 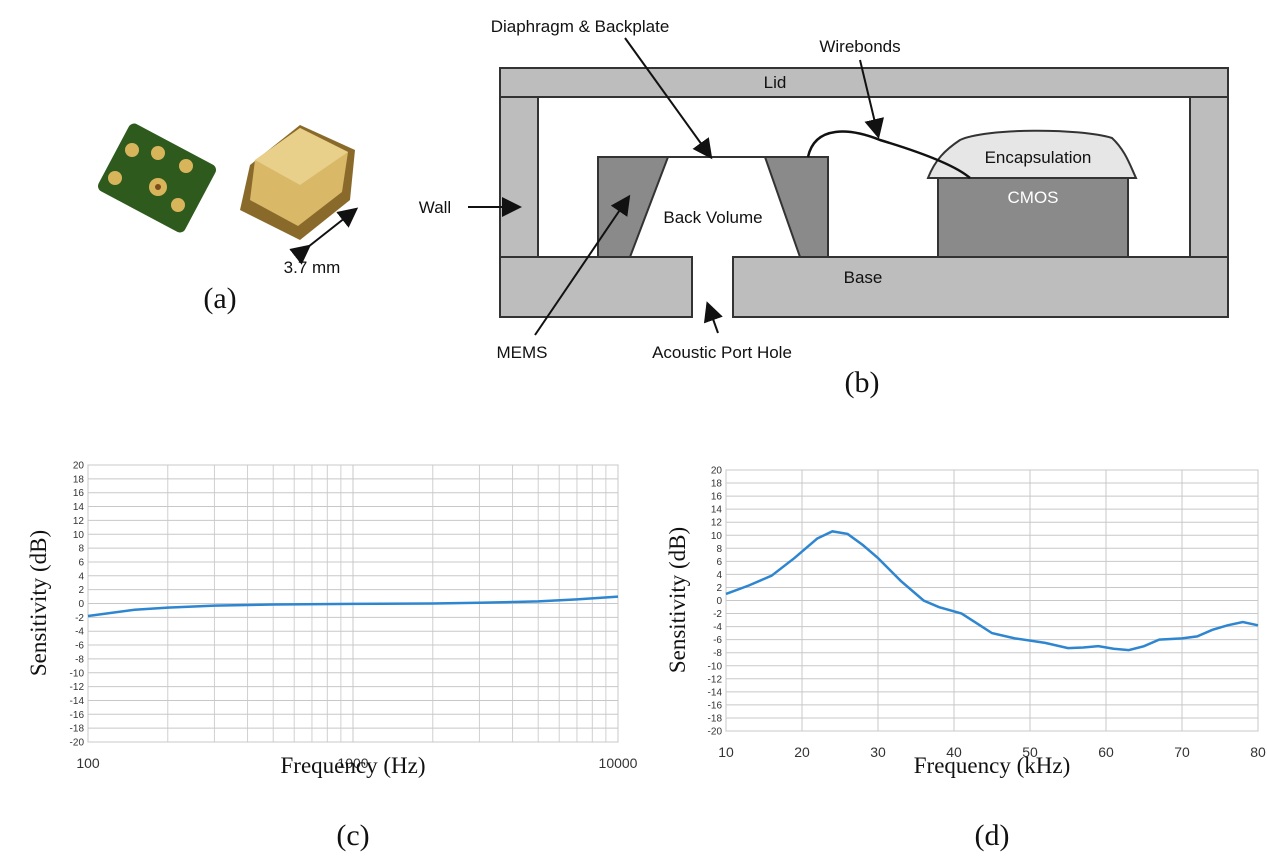 I want to click on panel-caption: (d), so click(x=992, y=835).